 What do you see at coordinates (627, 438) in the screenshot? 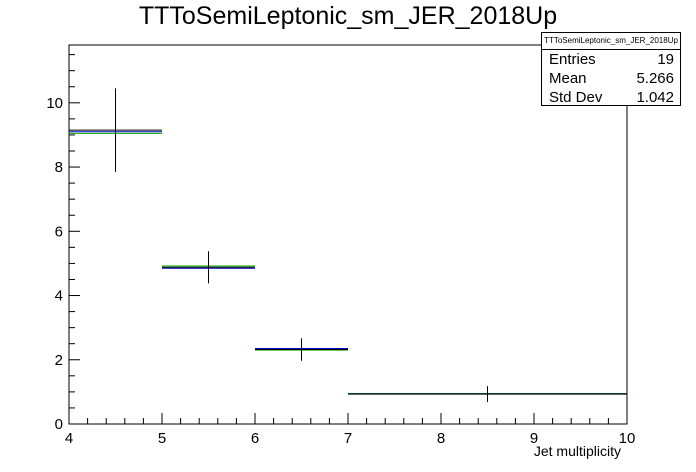
I see `x-tick-label: 10` at bounding box center [627, 438].